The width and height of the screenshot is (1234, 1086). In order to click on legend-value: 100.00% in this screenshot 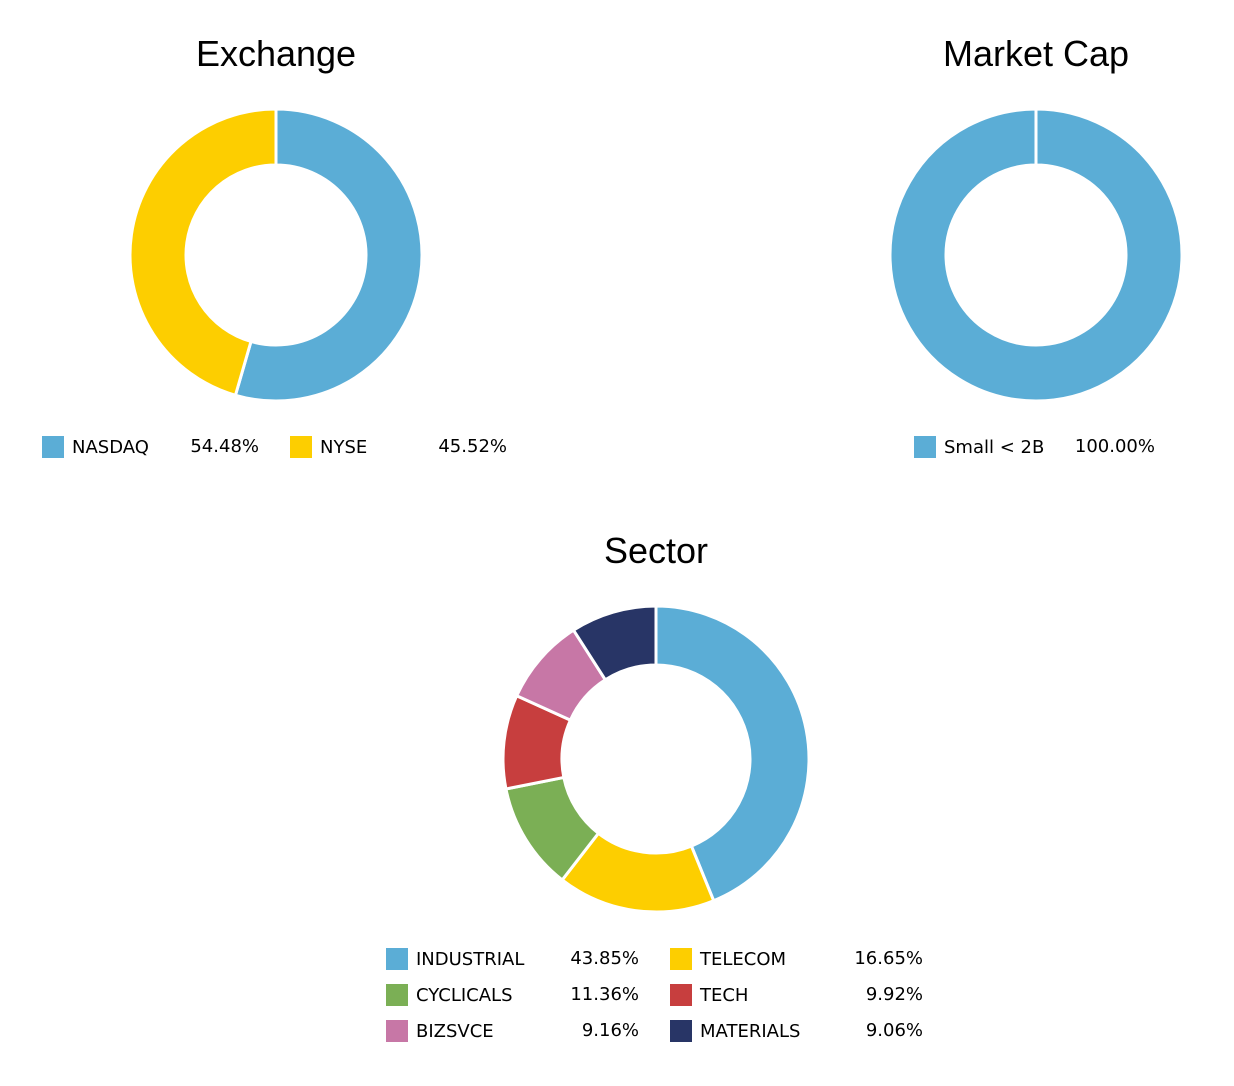, I will do `click(1114, 446)`.